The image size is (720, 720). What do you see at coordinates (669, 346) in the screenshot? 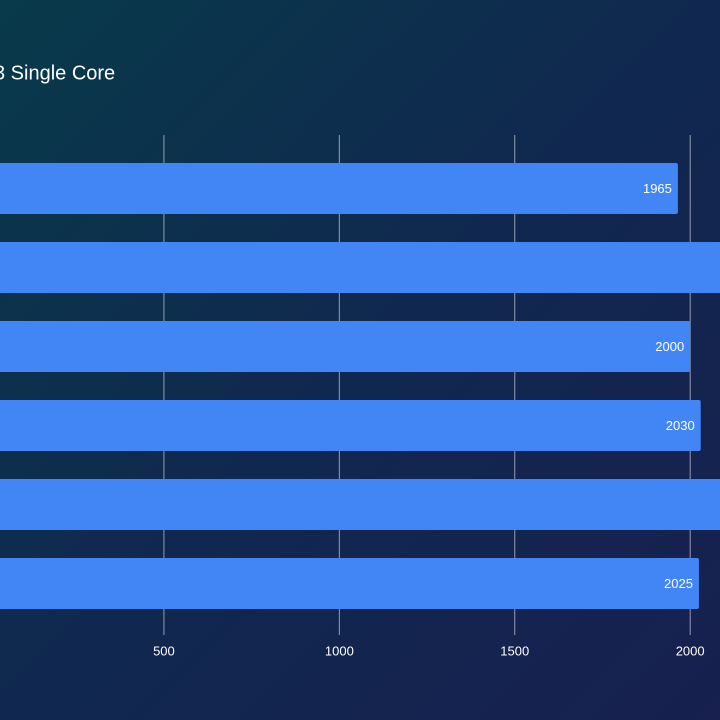
I see `value-label: 2000` at bounding box center [669, 346].